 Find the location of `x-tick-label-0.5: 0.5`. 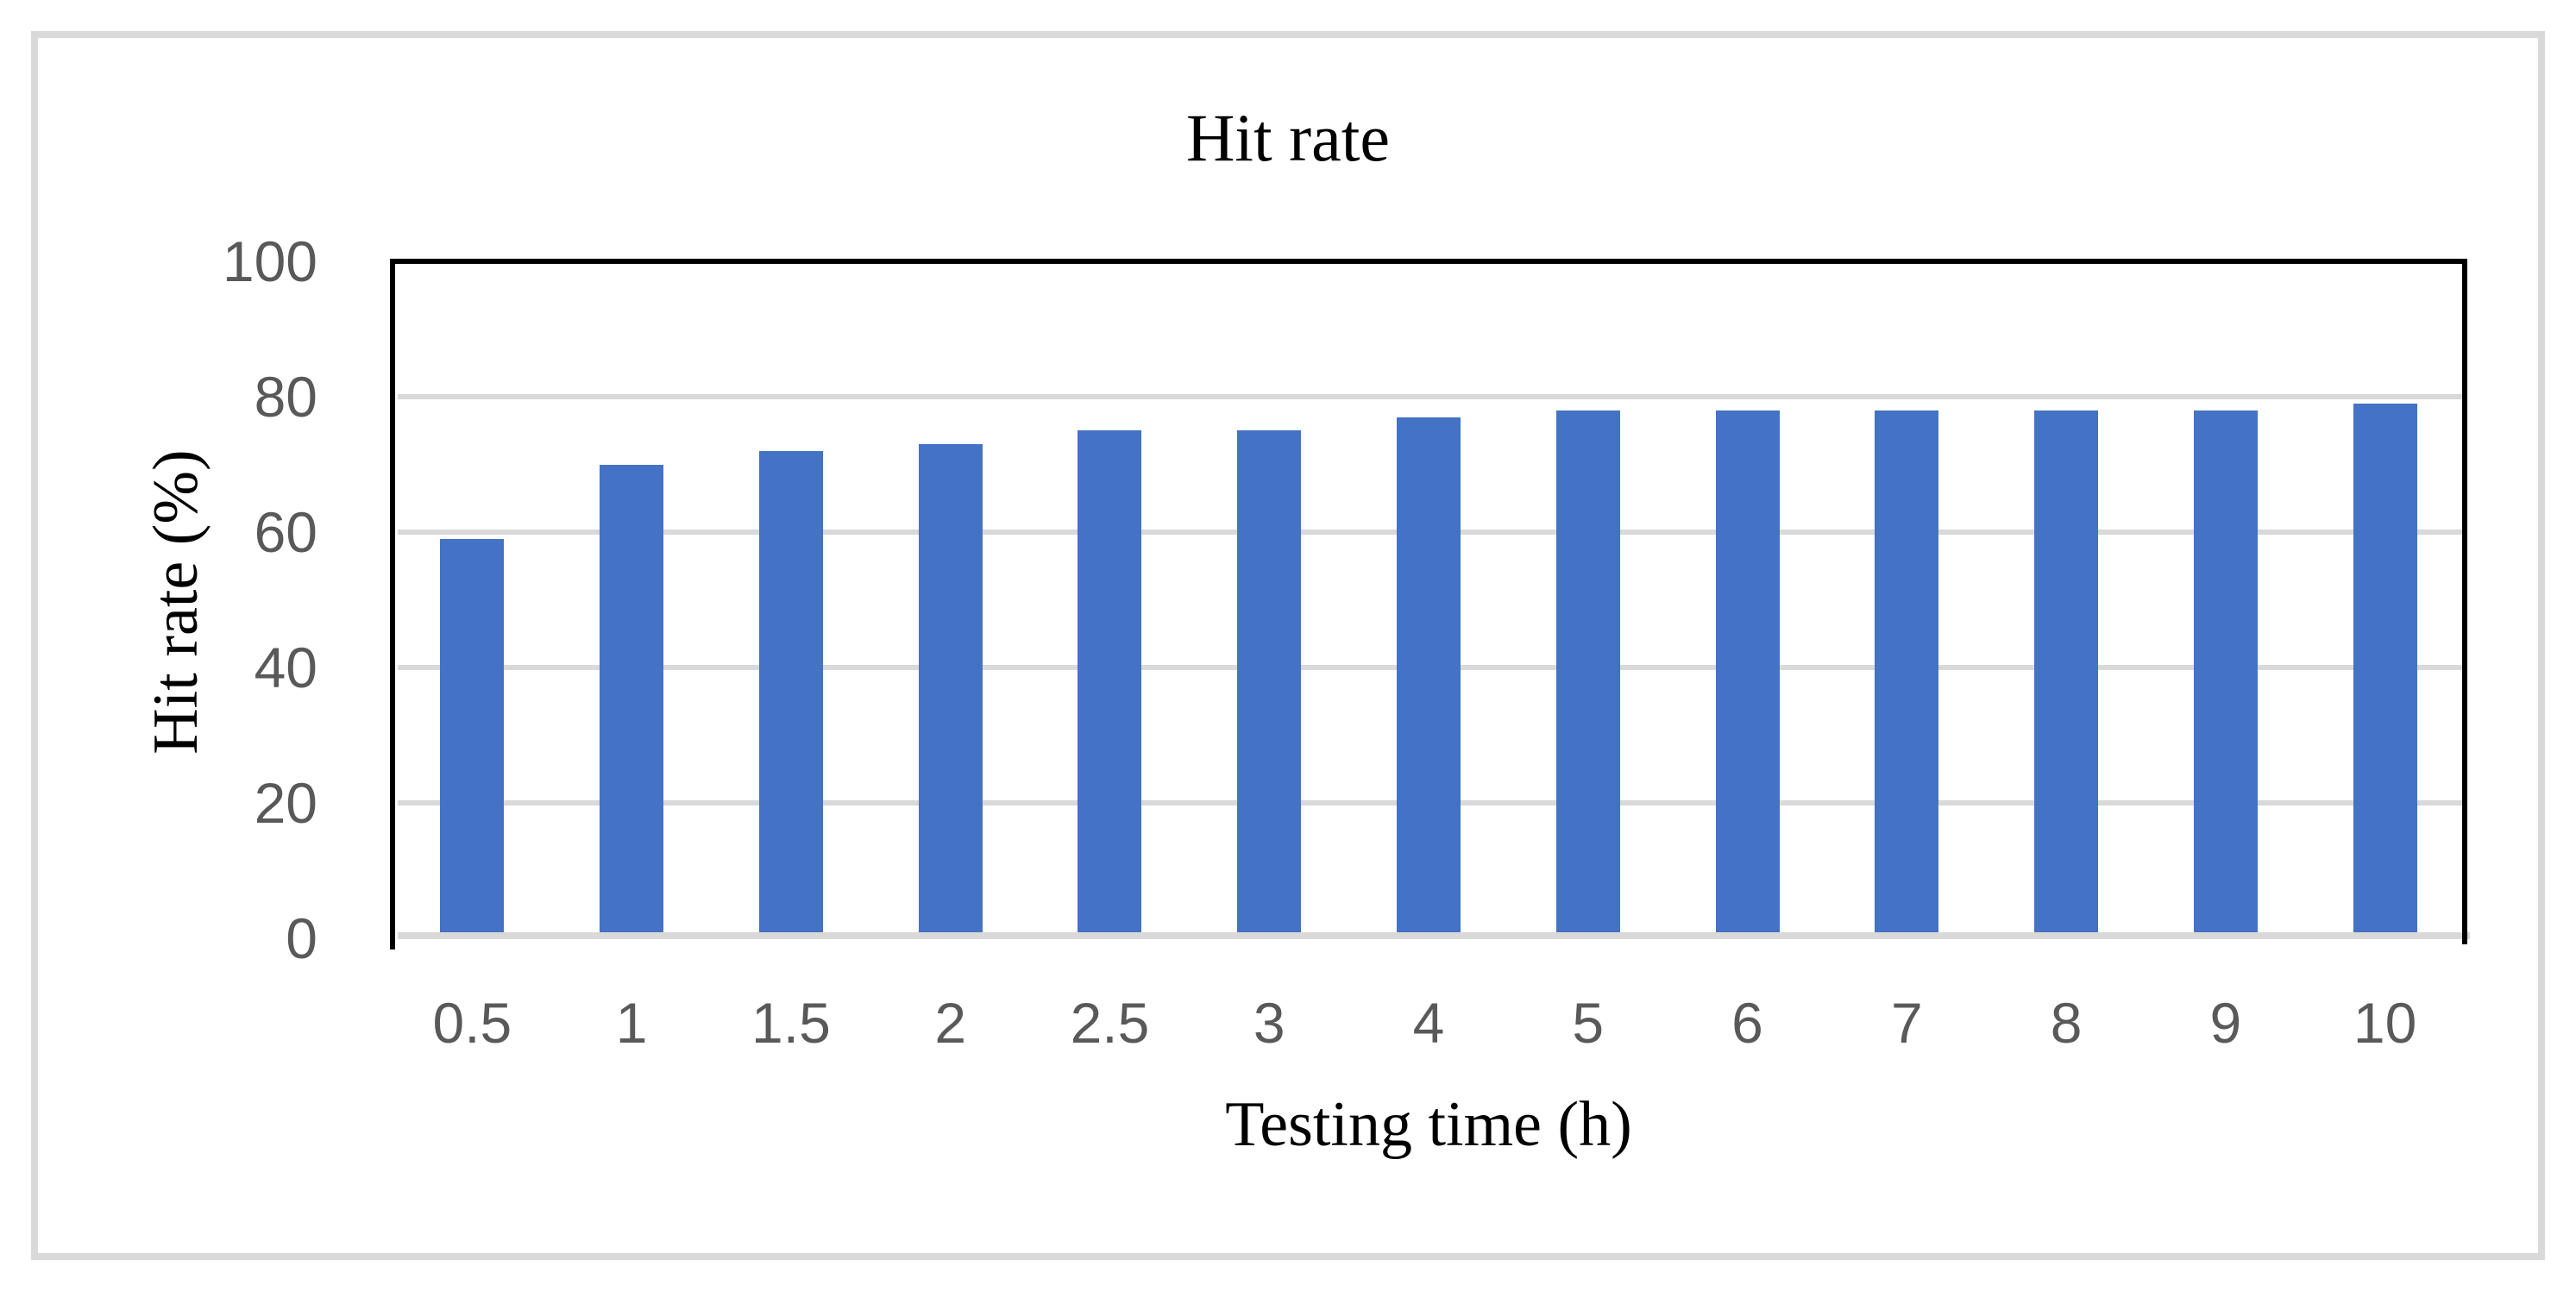

x-tick-label-0.5: 0.5 is located at coordinates (472, 1023).